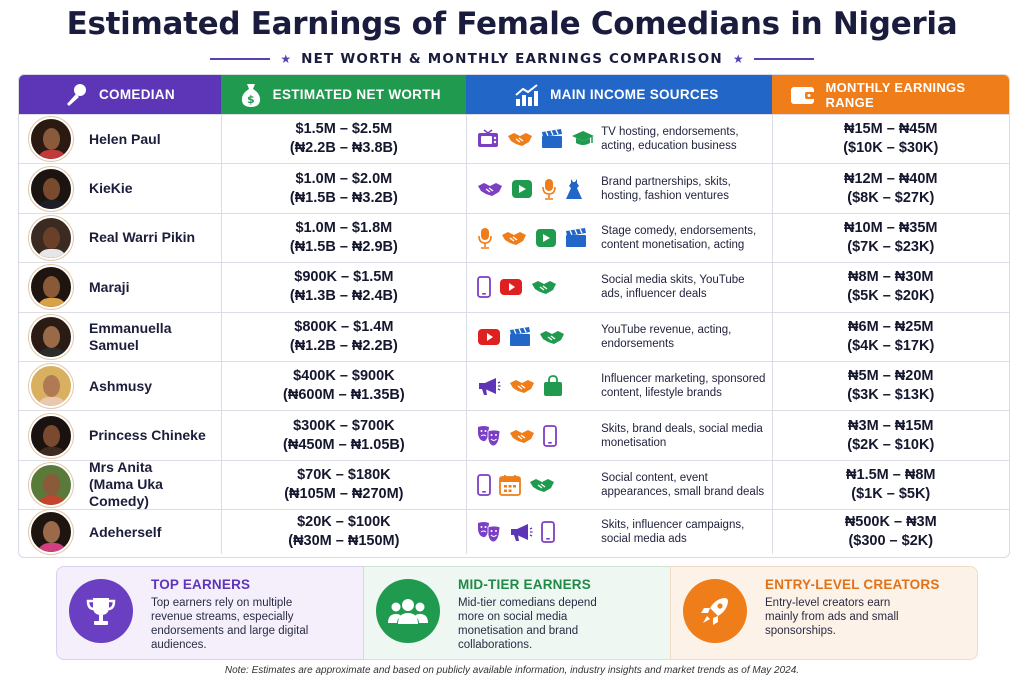  What do you see at coordinates (120, 532) in the screenshot?
I see `cell-comedian: Adeherself` at bounding box center [120, 532].